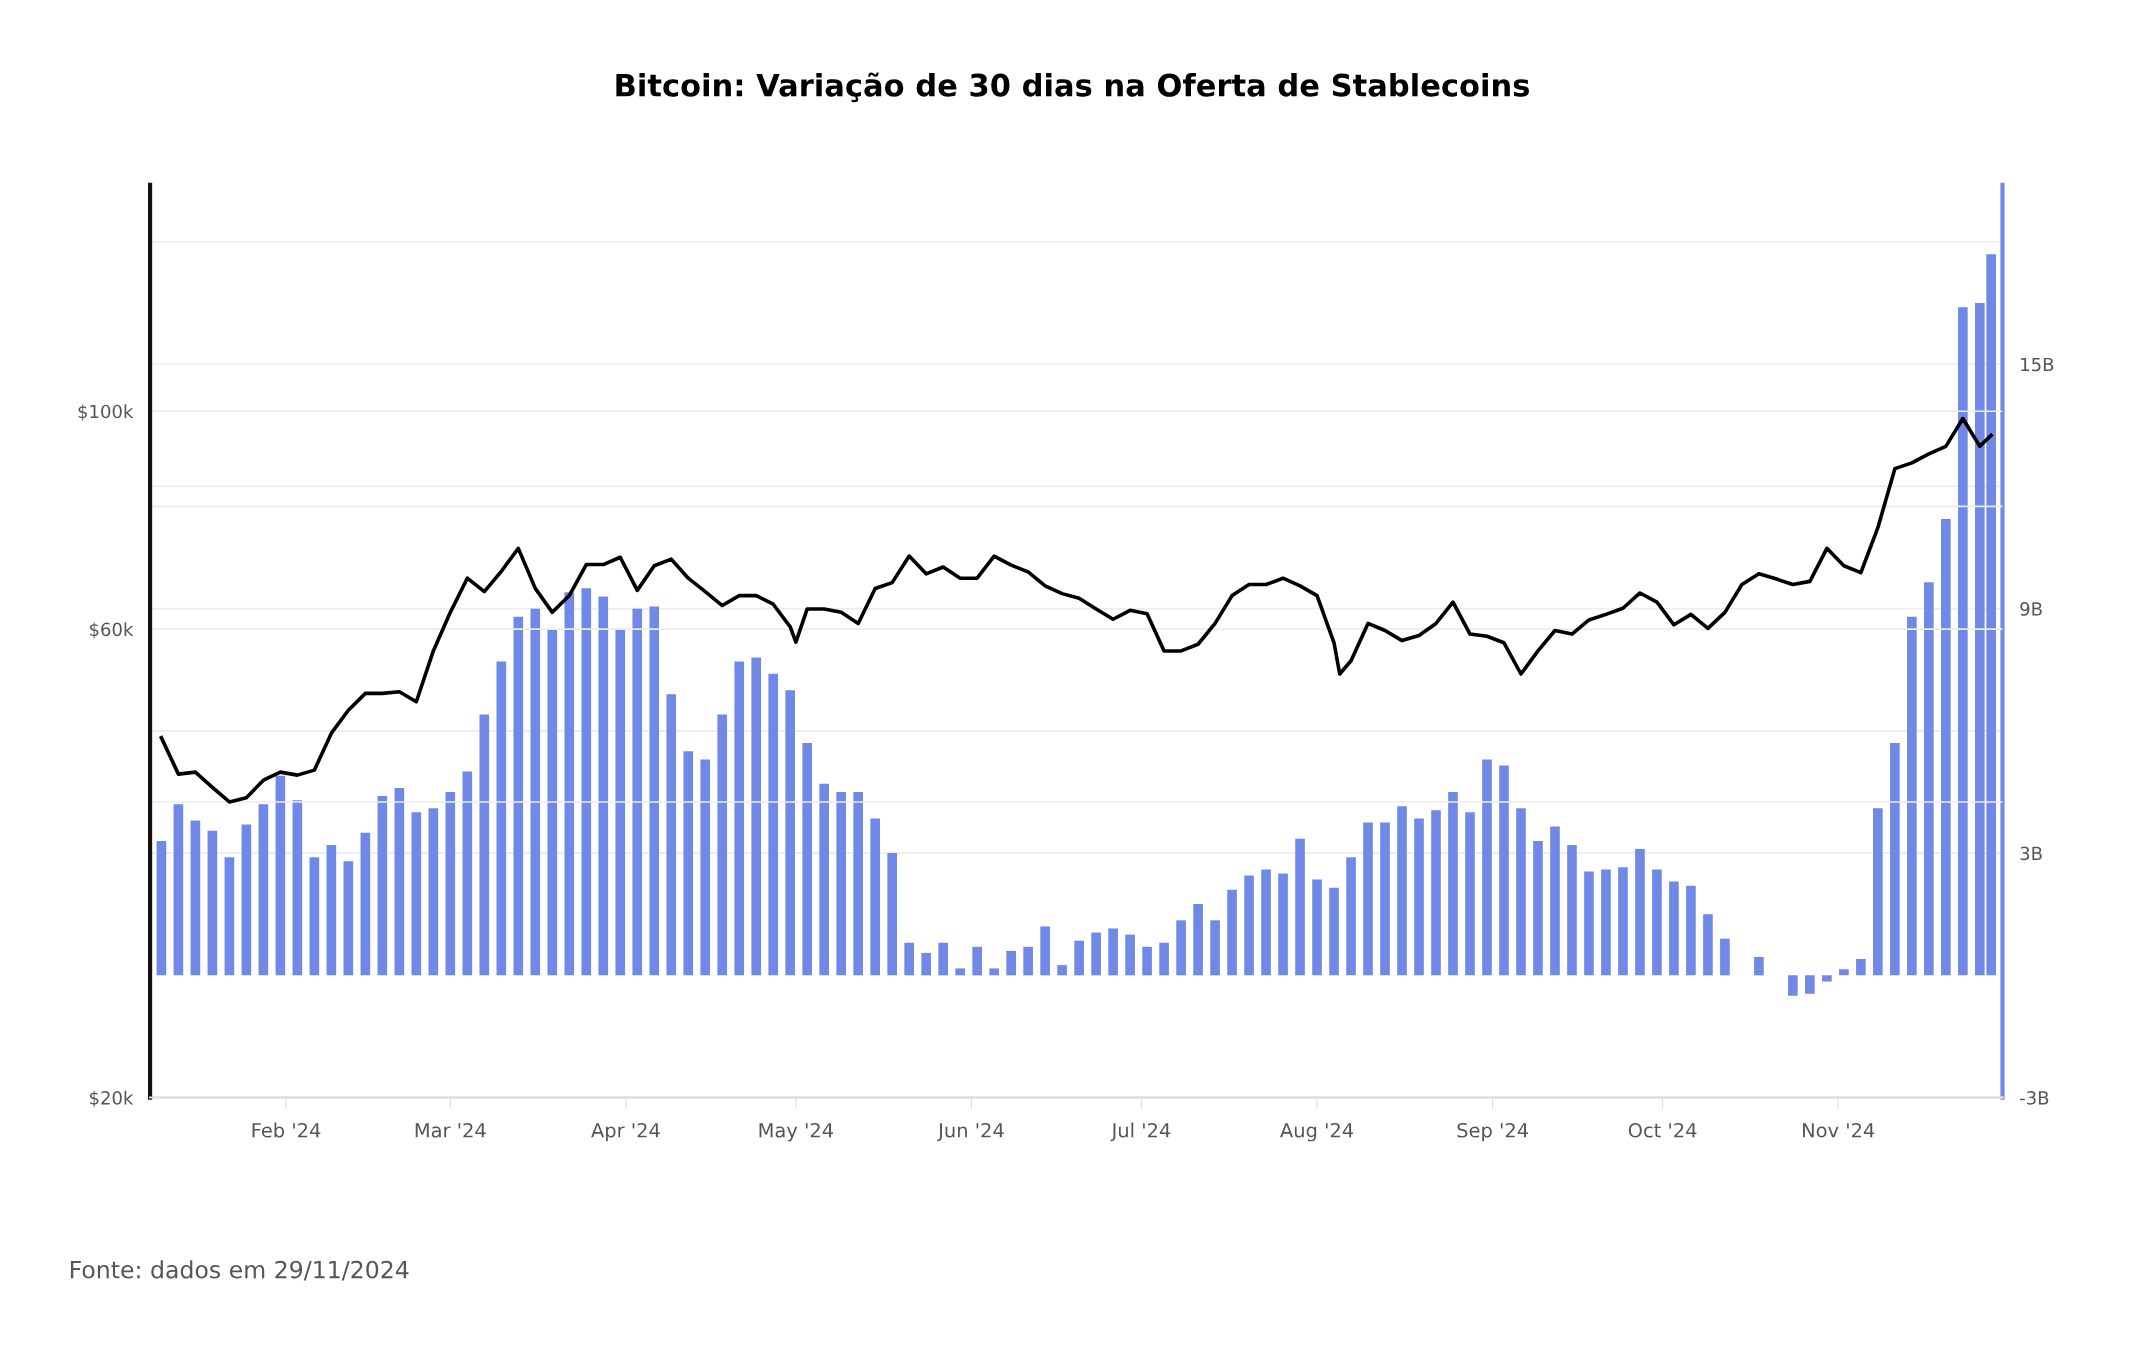 Image resolution: width=2144 pixels, height=1350 pixels. Describe the element at coordinates (111, 1099) in the screenshot. I see `y-tick-label: $20k` at that location.